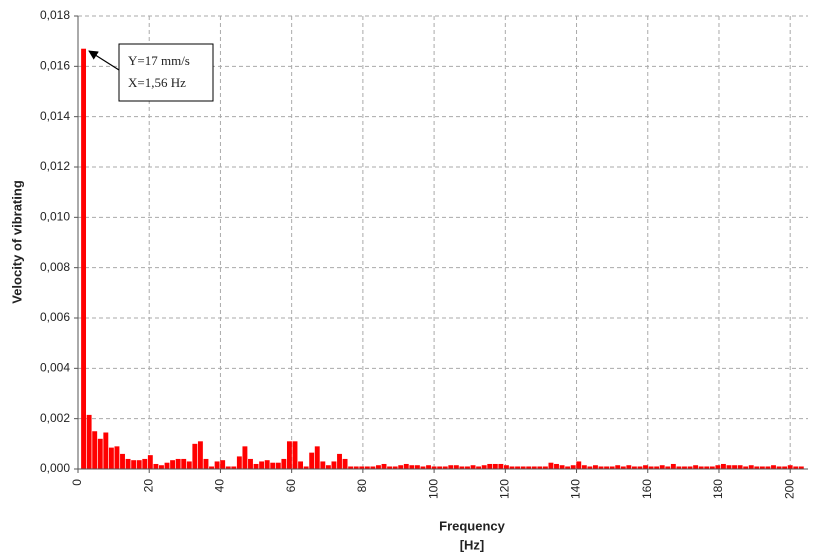 Image resolution: width=822 pixels, height=554 pixels. I want to click on x-tick-label: 120, so click(504, 489).